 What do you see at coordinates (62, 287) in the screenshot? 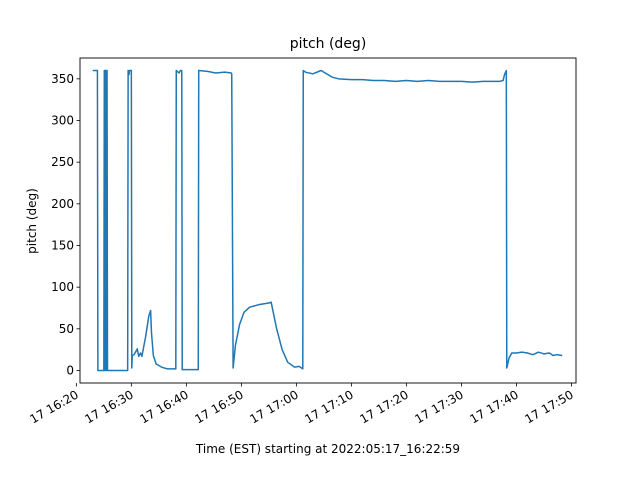
I see `y-tick-label: 100` at bounding box center [62, 287].